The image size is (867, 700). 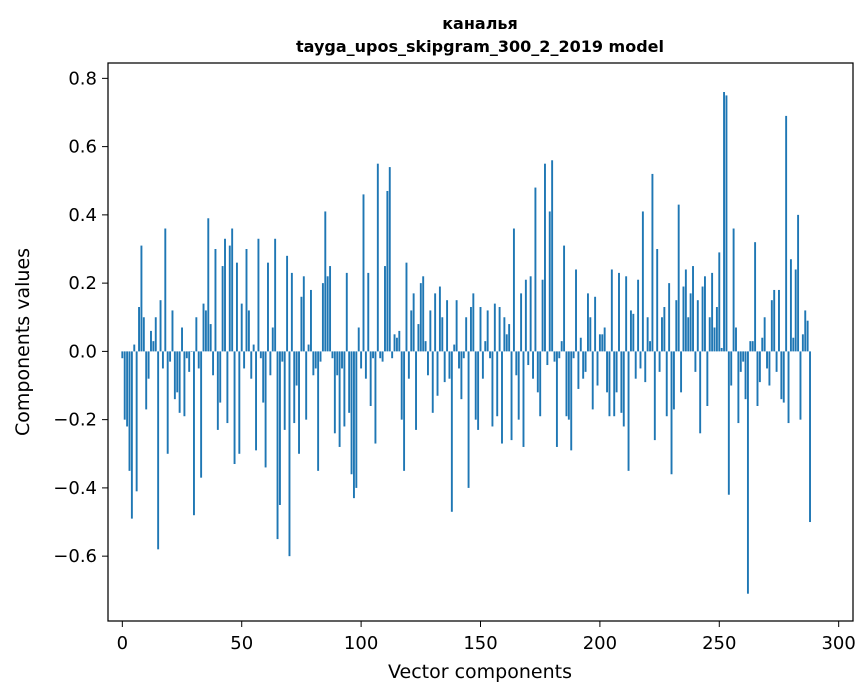 What do you see at coordinates (82, 283) in the screenshot?
I see `y-tick-label: 0.2` at bounding box center [82, 283].